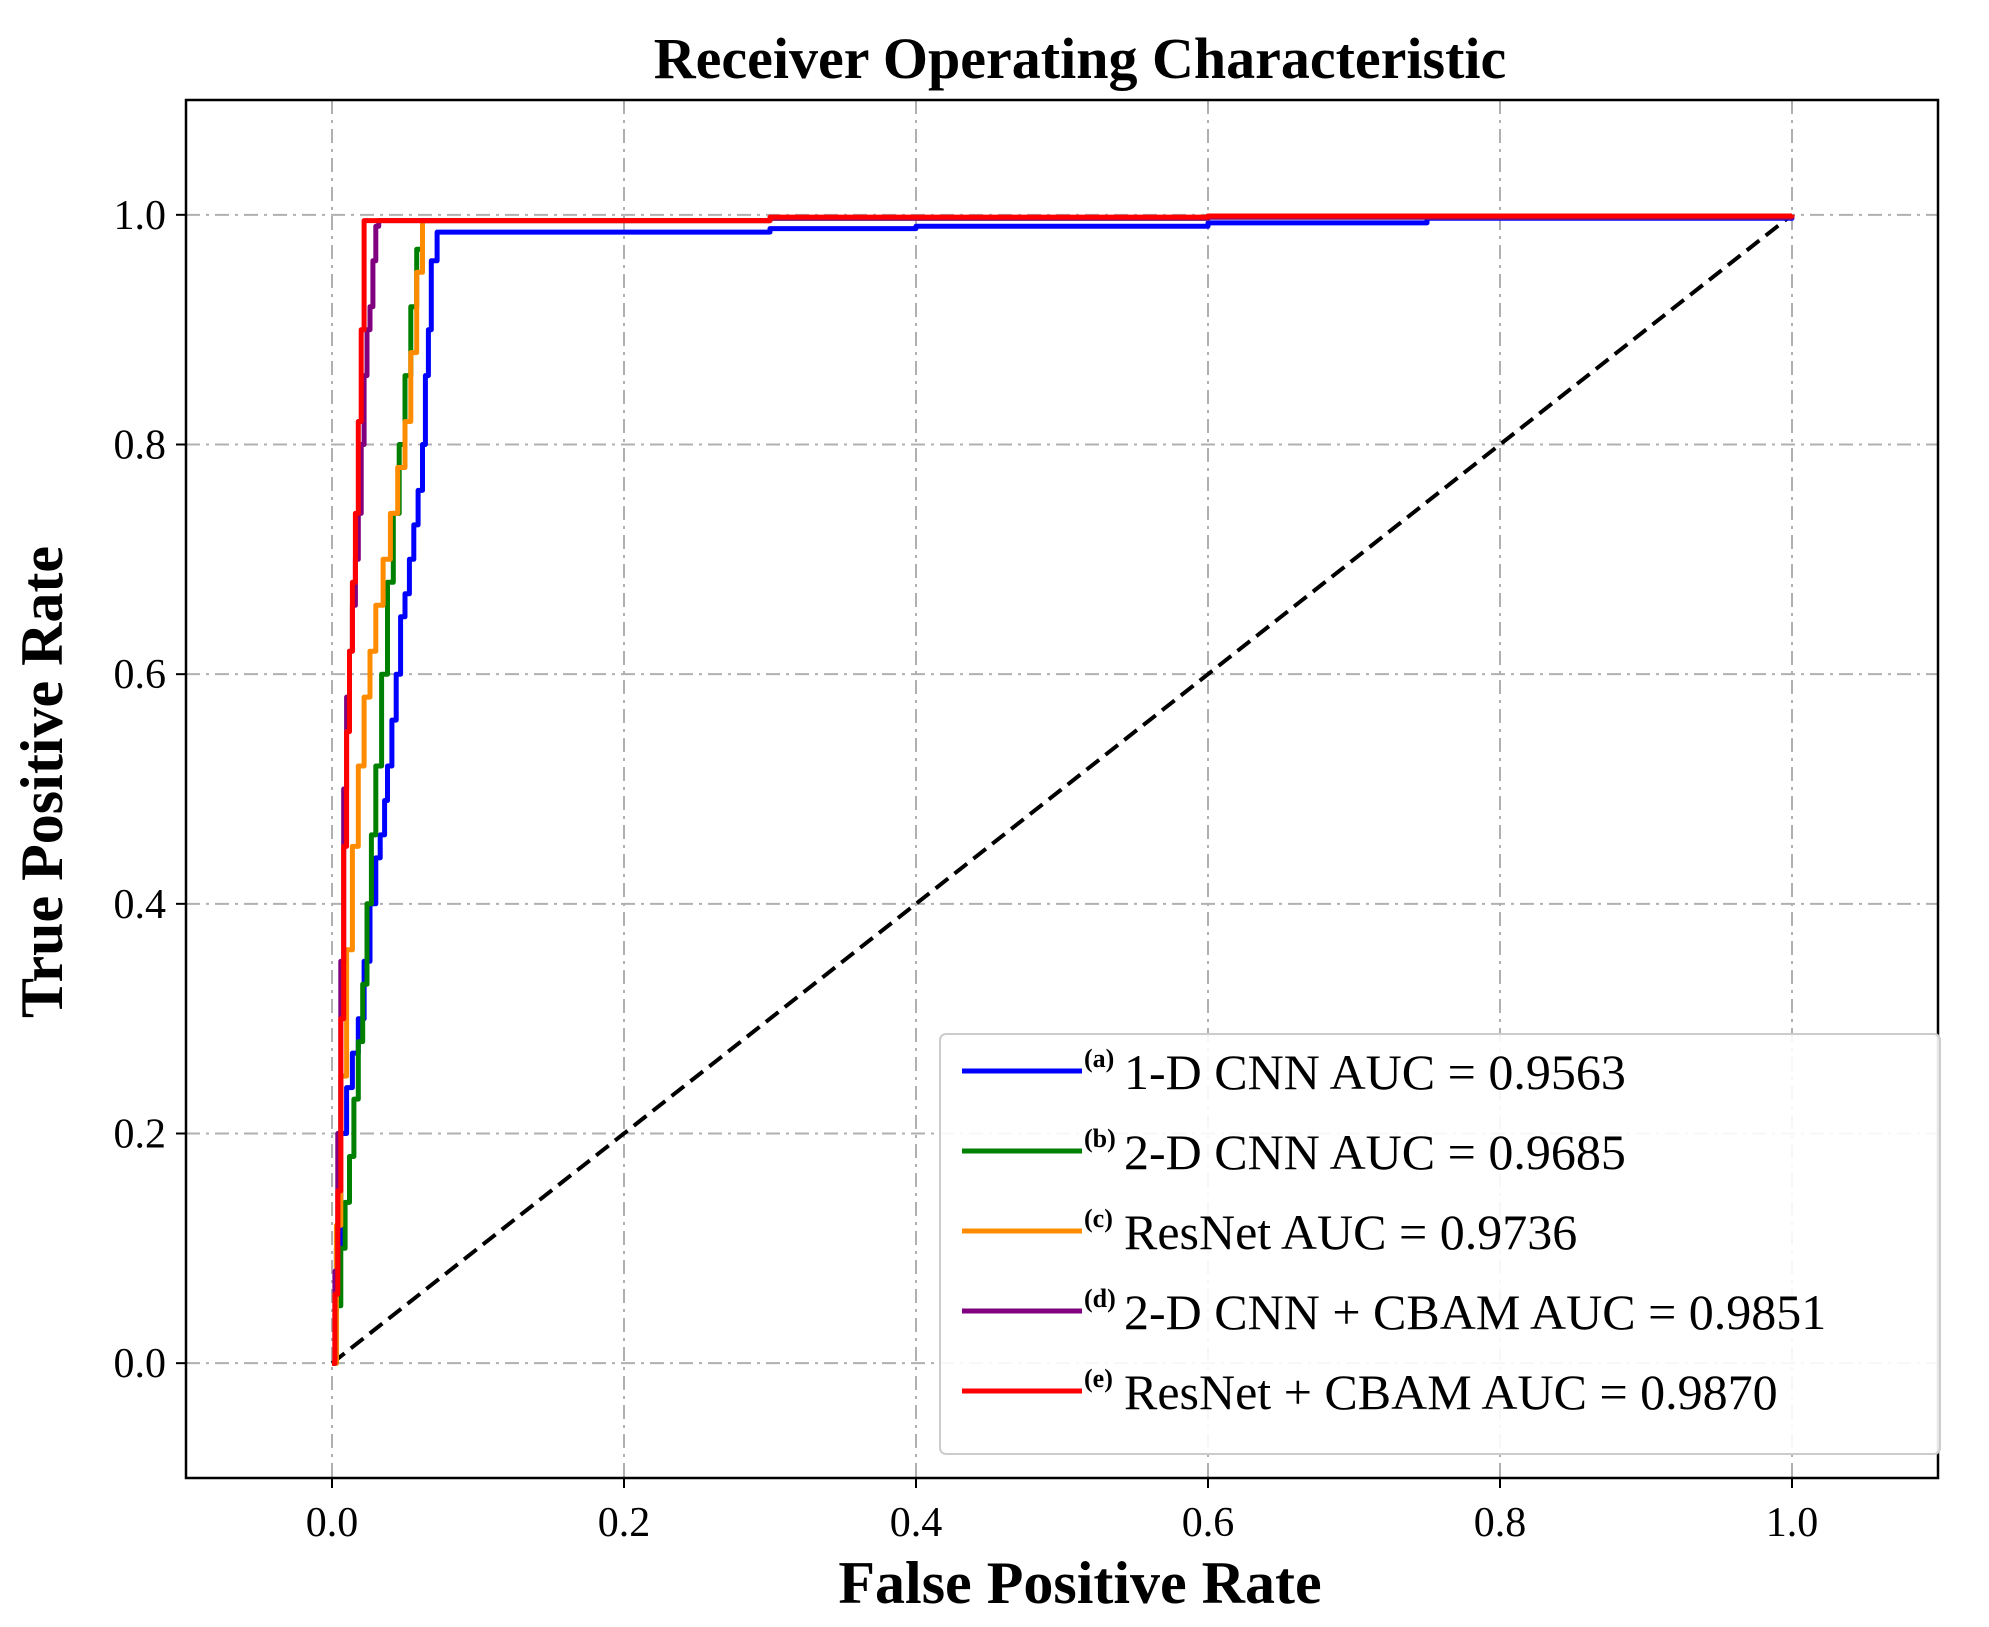 The image size is (1989, 1627). What do you see at coordinates (1792, 1523) in the screenshot?
I see `x-tick-label-5: 1.0` at bounding box center [1792, 1523].